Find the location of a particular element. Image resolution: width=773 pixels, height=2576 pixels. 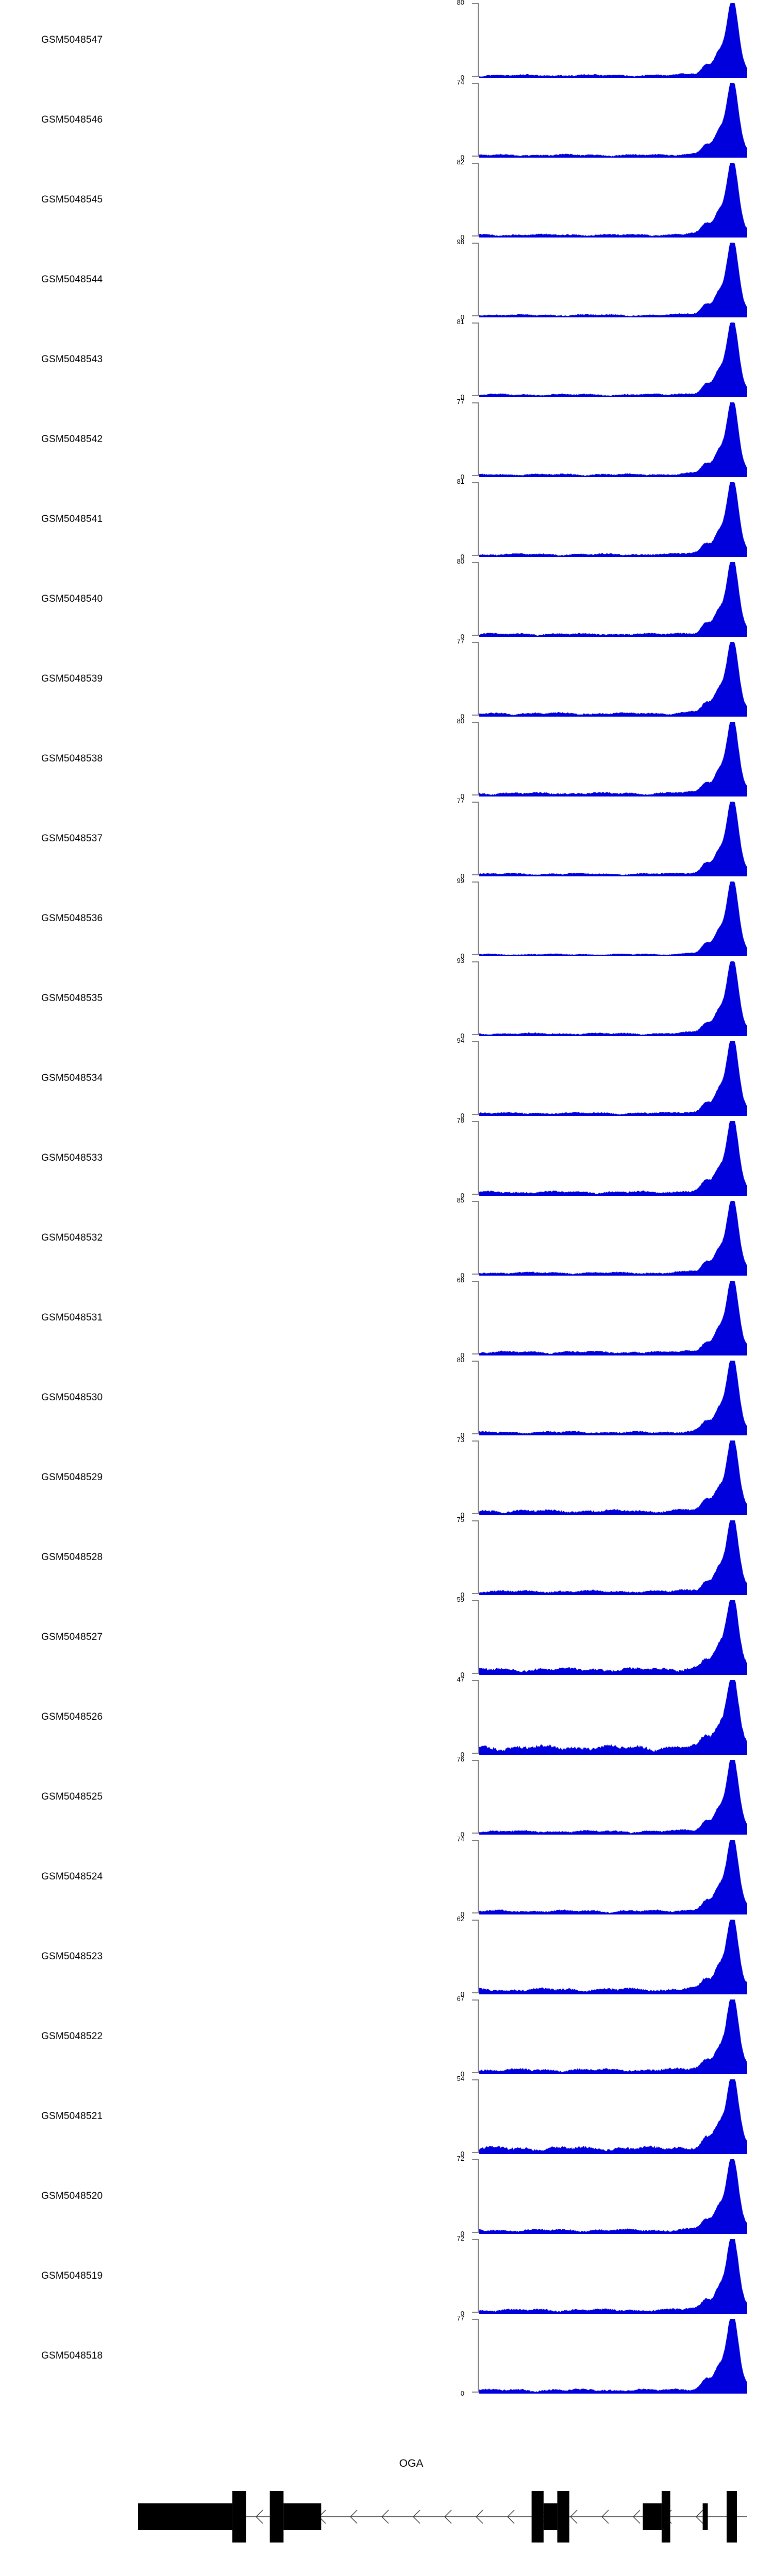

track-y-axis: 68 0 is located at coordinates (468, 1318).